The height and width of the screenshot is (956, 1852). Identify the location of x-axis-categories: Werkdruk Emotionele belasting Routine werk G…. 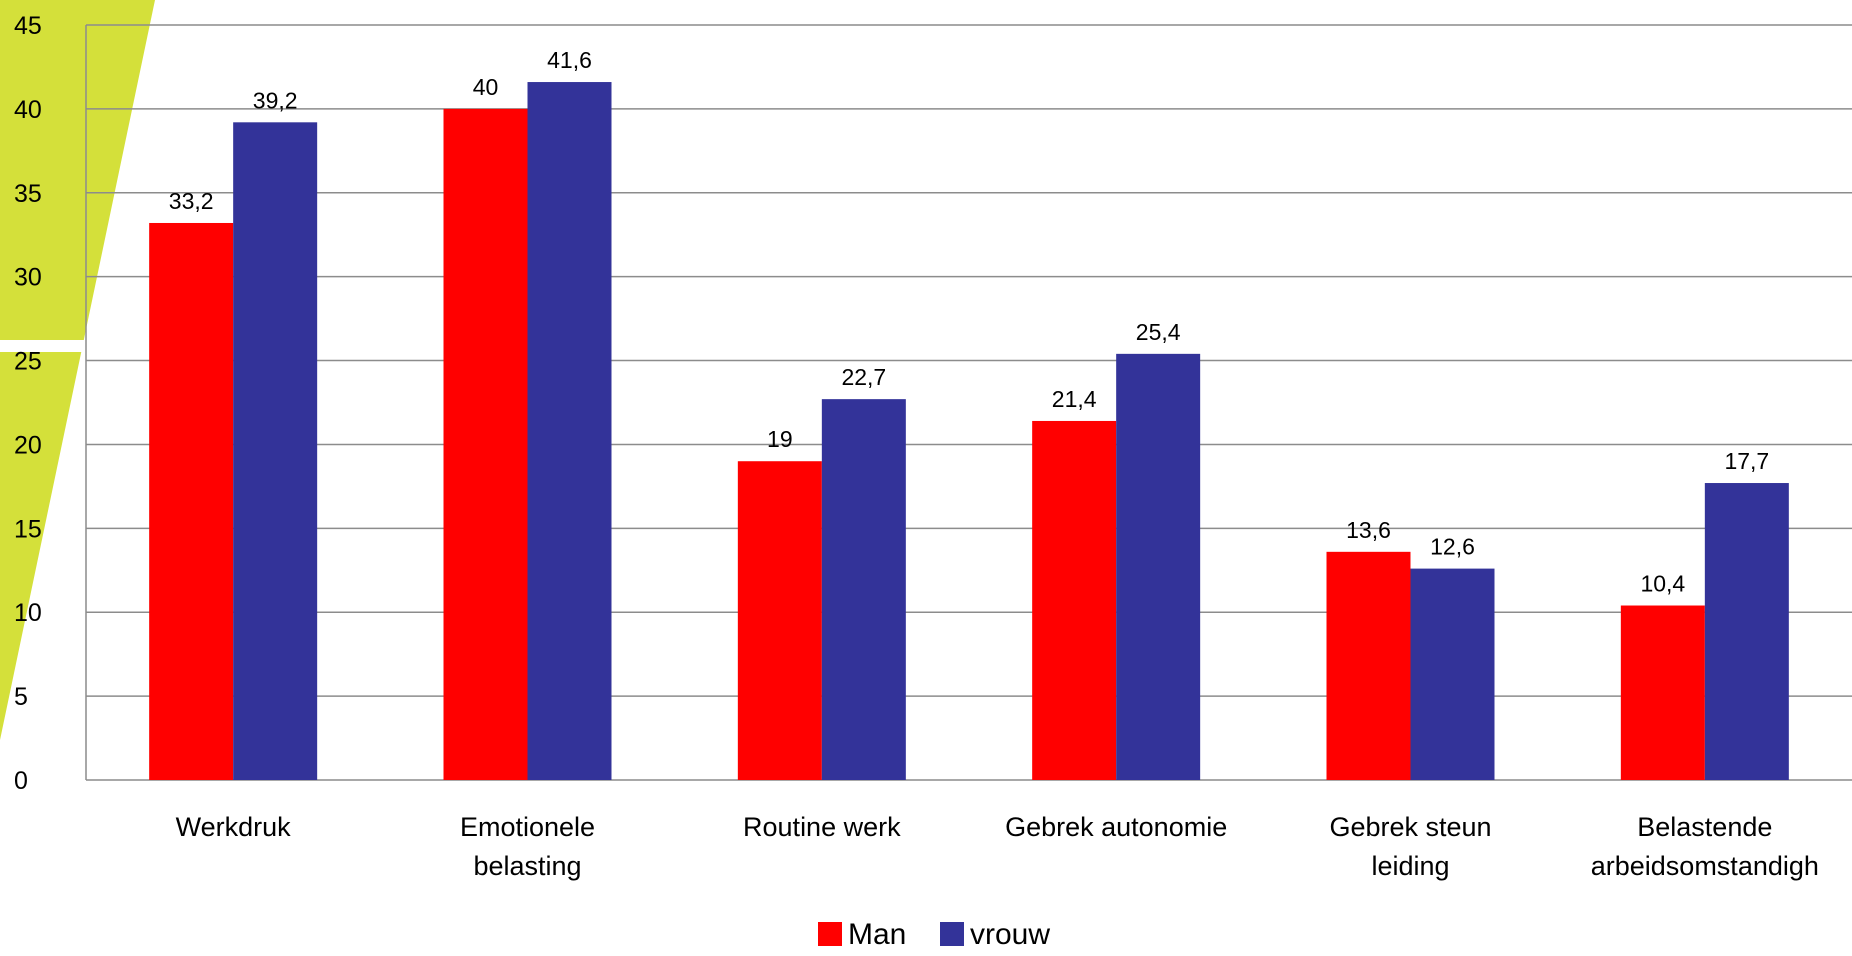
(997, 846).